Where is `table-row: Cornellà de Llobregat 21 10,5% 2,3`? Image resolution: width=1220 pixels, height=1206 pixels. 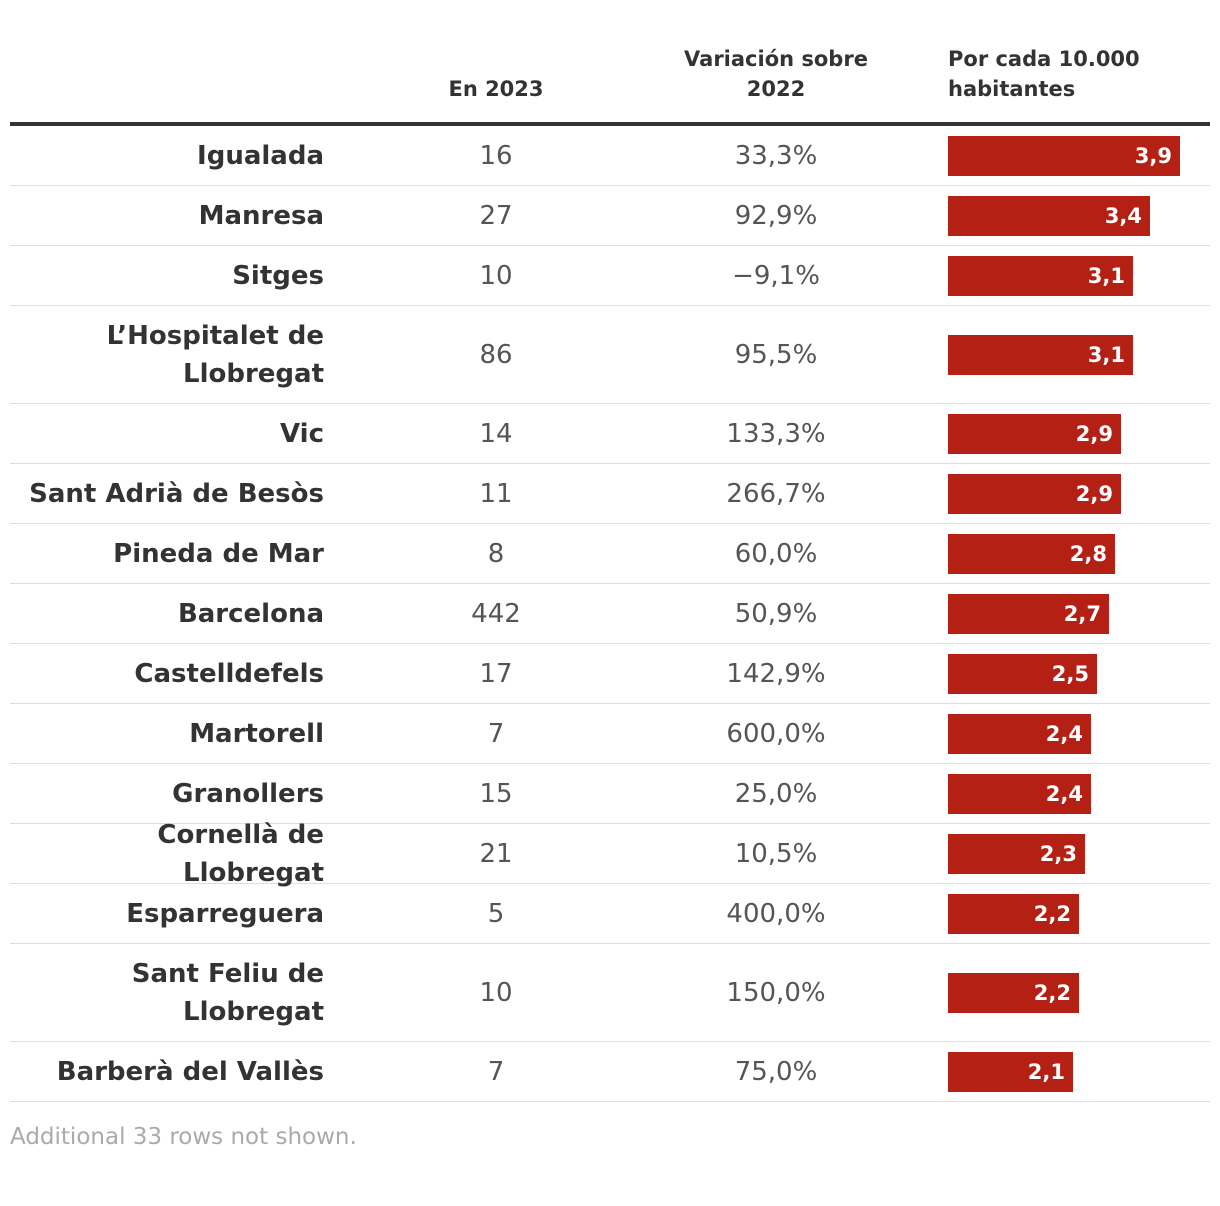
table-row: Cornellà de Llobregat 21 10,5% 2,3 is located at coordinates (610, 854).